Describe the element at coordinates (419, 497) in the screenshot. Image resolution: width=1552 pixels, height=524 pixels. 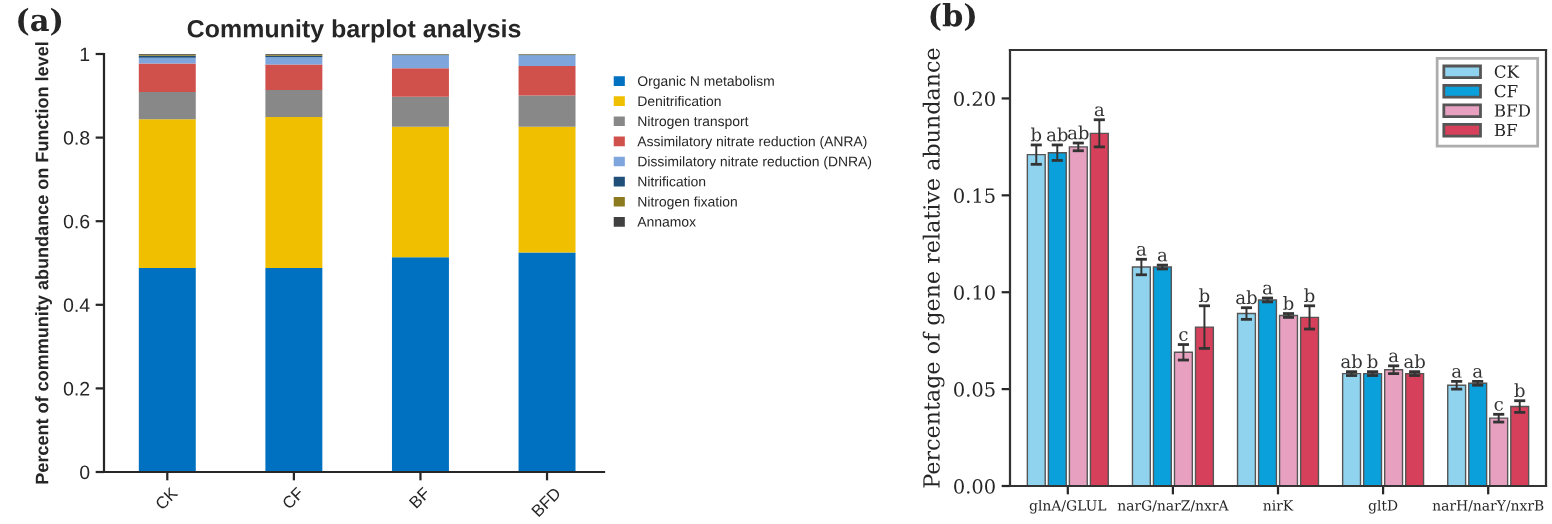
I see `x-tick-label: BF` at that location.